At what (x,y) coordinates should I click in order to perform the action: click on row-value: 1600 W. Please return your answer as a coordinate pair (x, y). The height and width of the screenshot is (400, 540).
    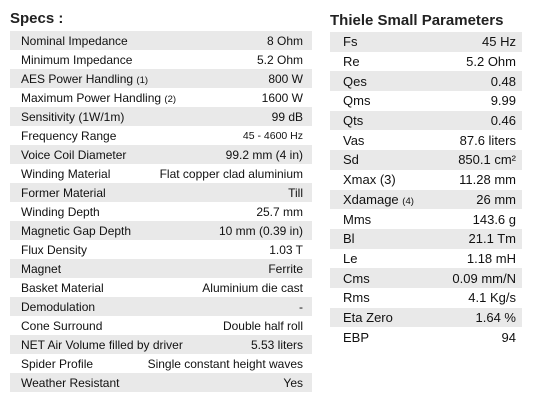
    Looking at the image, I should click on (282, 97).